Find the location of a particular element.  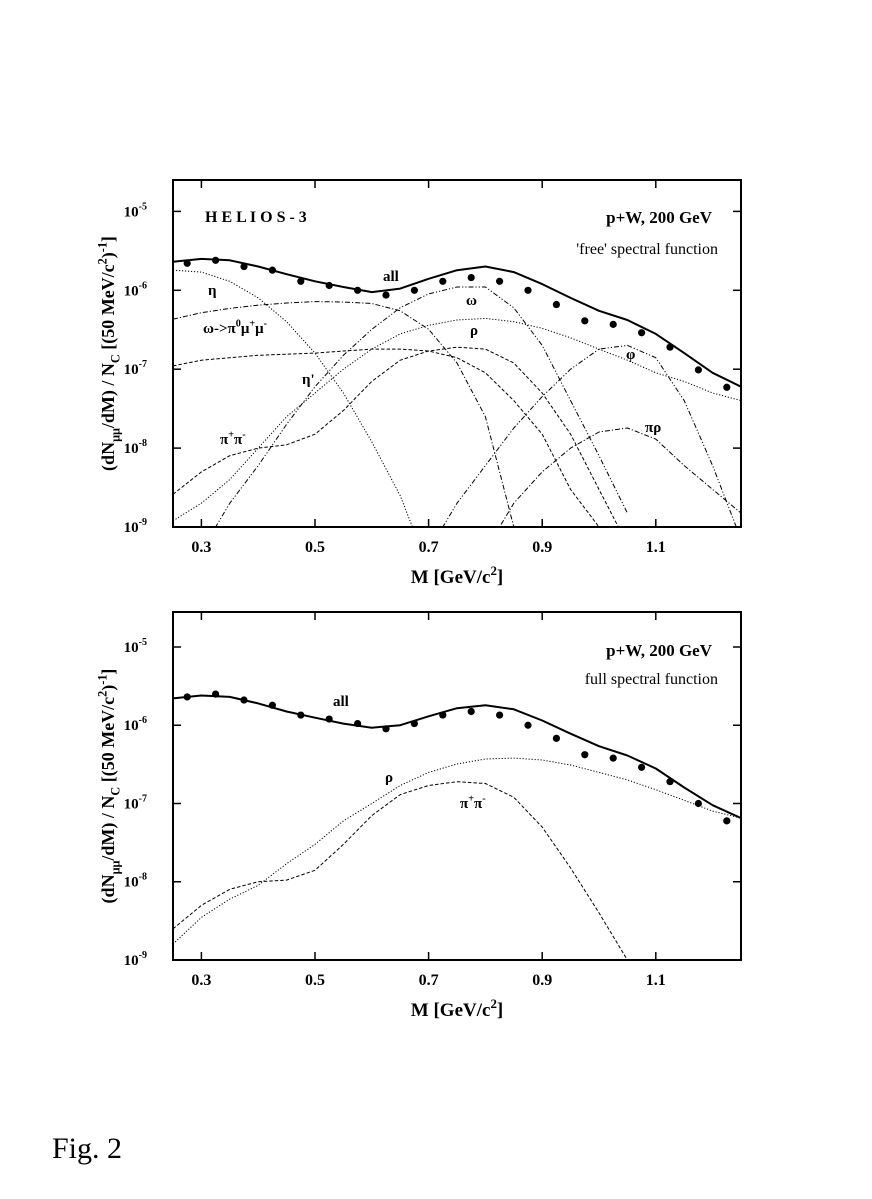

text-part: C is located at coordinates (115, 358).